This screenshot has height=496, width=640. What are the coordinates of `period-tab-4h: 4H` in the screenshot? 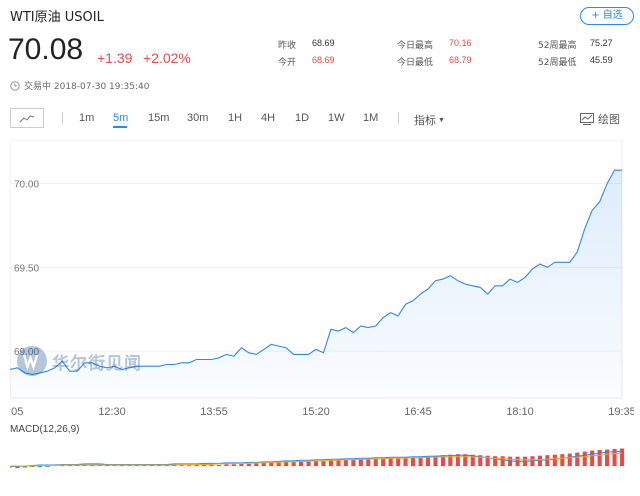 It's located at (268, 118).